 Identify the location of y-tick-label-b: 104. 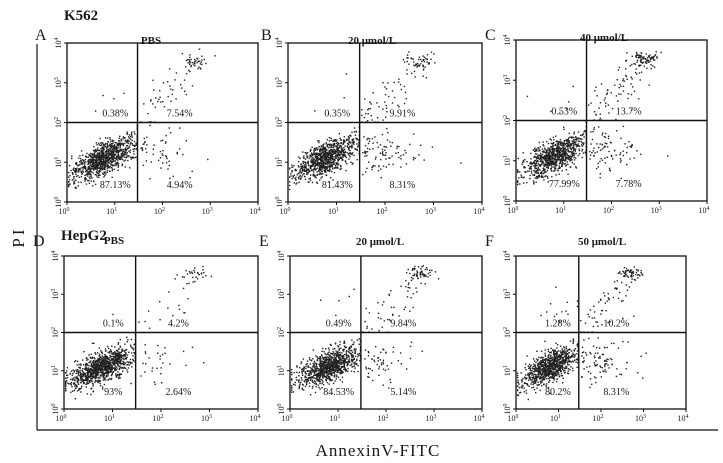
(279, 43).